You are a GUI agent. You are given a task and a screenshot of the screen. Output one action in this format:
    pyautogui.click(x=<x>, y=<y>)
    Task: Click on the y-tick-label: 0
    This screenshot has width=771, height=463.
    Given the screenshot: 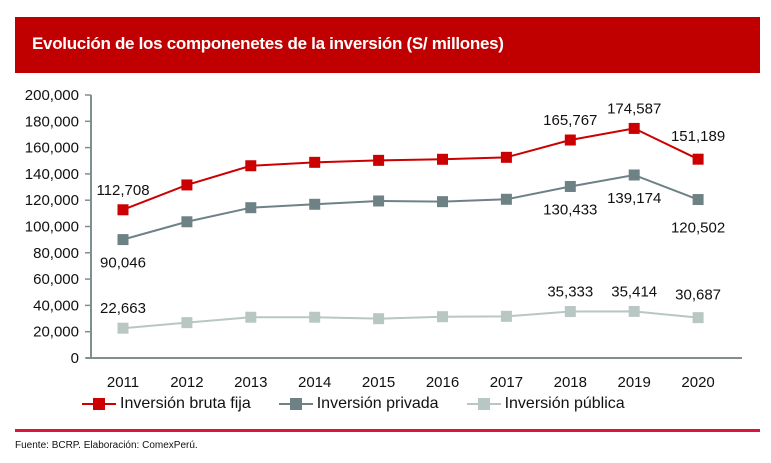 What is the action you would take?
    pyautogui.click(x=75, y=358)
    